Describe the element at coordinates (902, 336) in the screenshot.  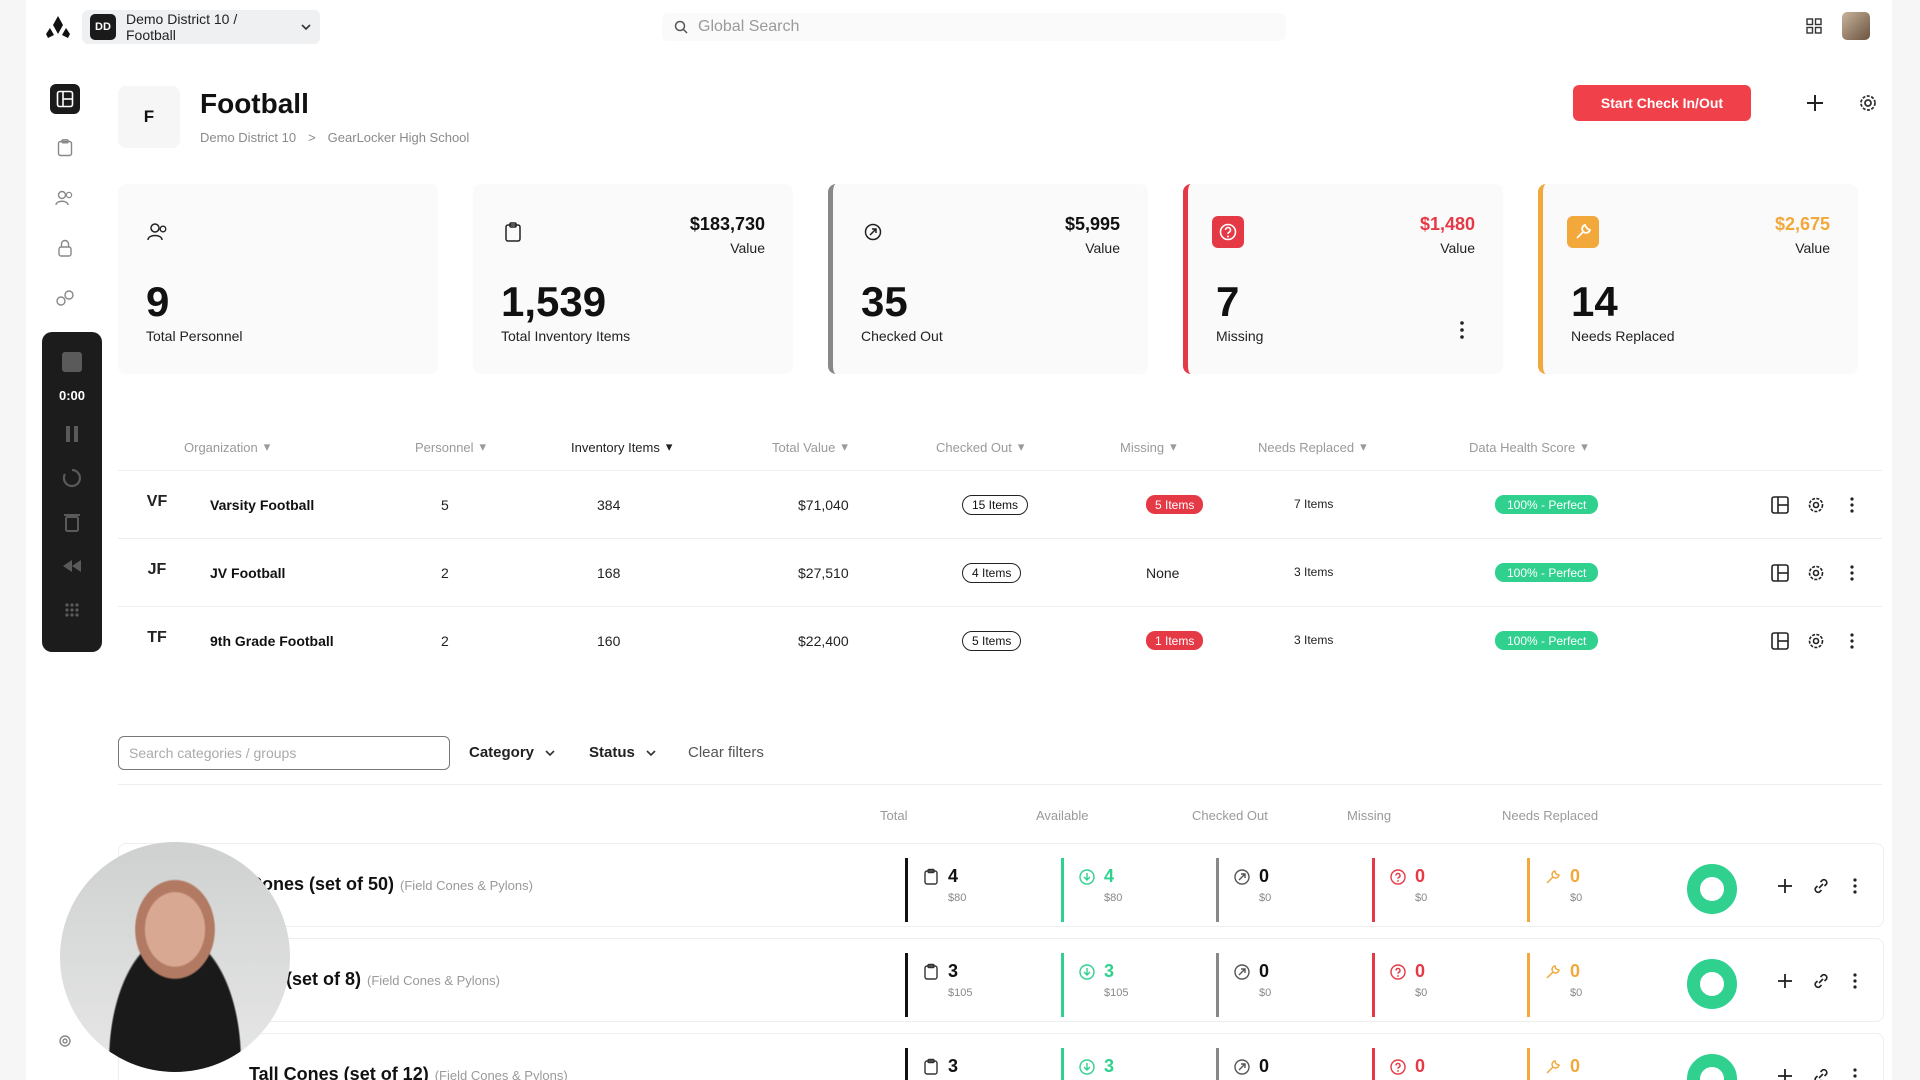
I see `card-label: Checked Out` at that location.